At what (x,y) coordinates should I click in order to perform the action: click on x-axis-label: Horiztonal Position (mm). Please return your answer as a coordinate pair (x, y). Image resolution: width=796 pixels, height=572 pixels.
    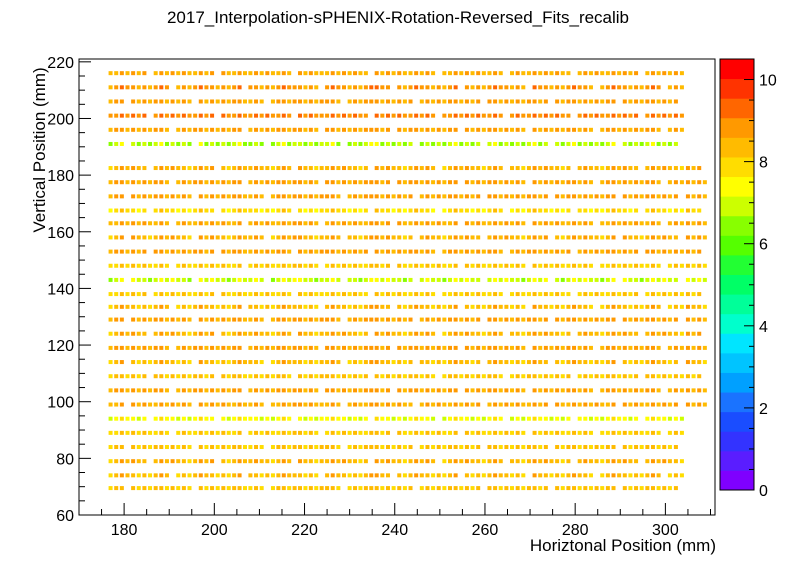
    Looking at the image, I should click on (622, 545).